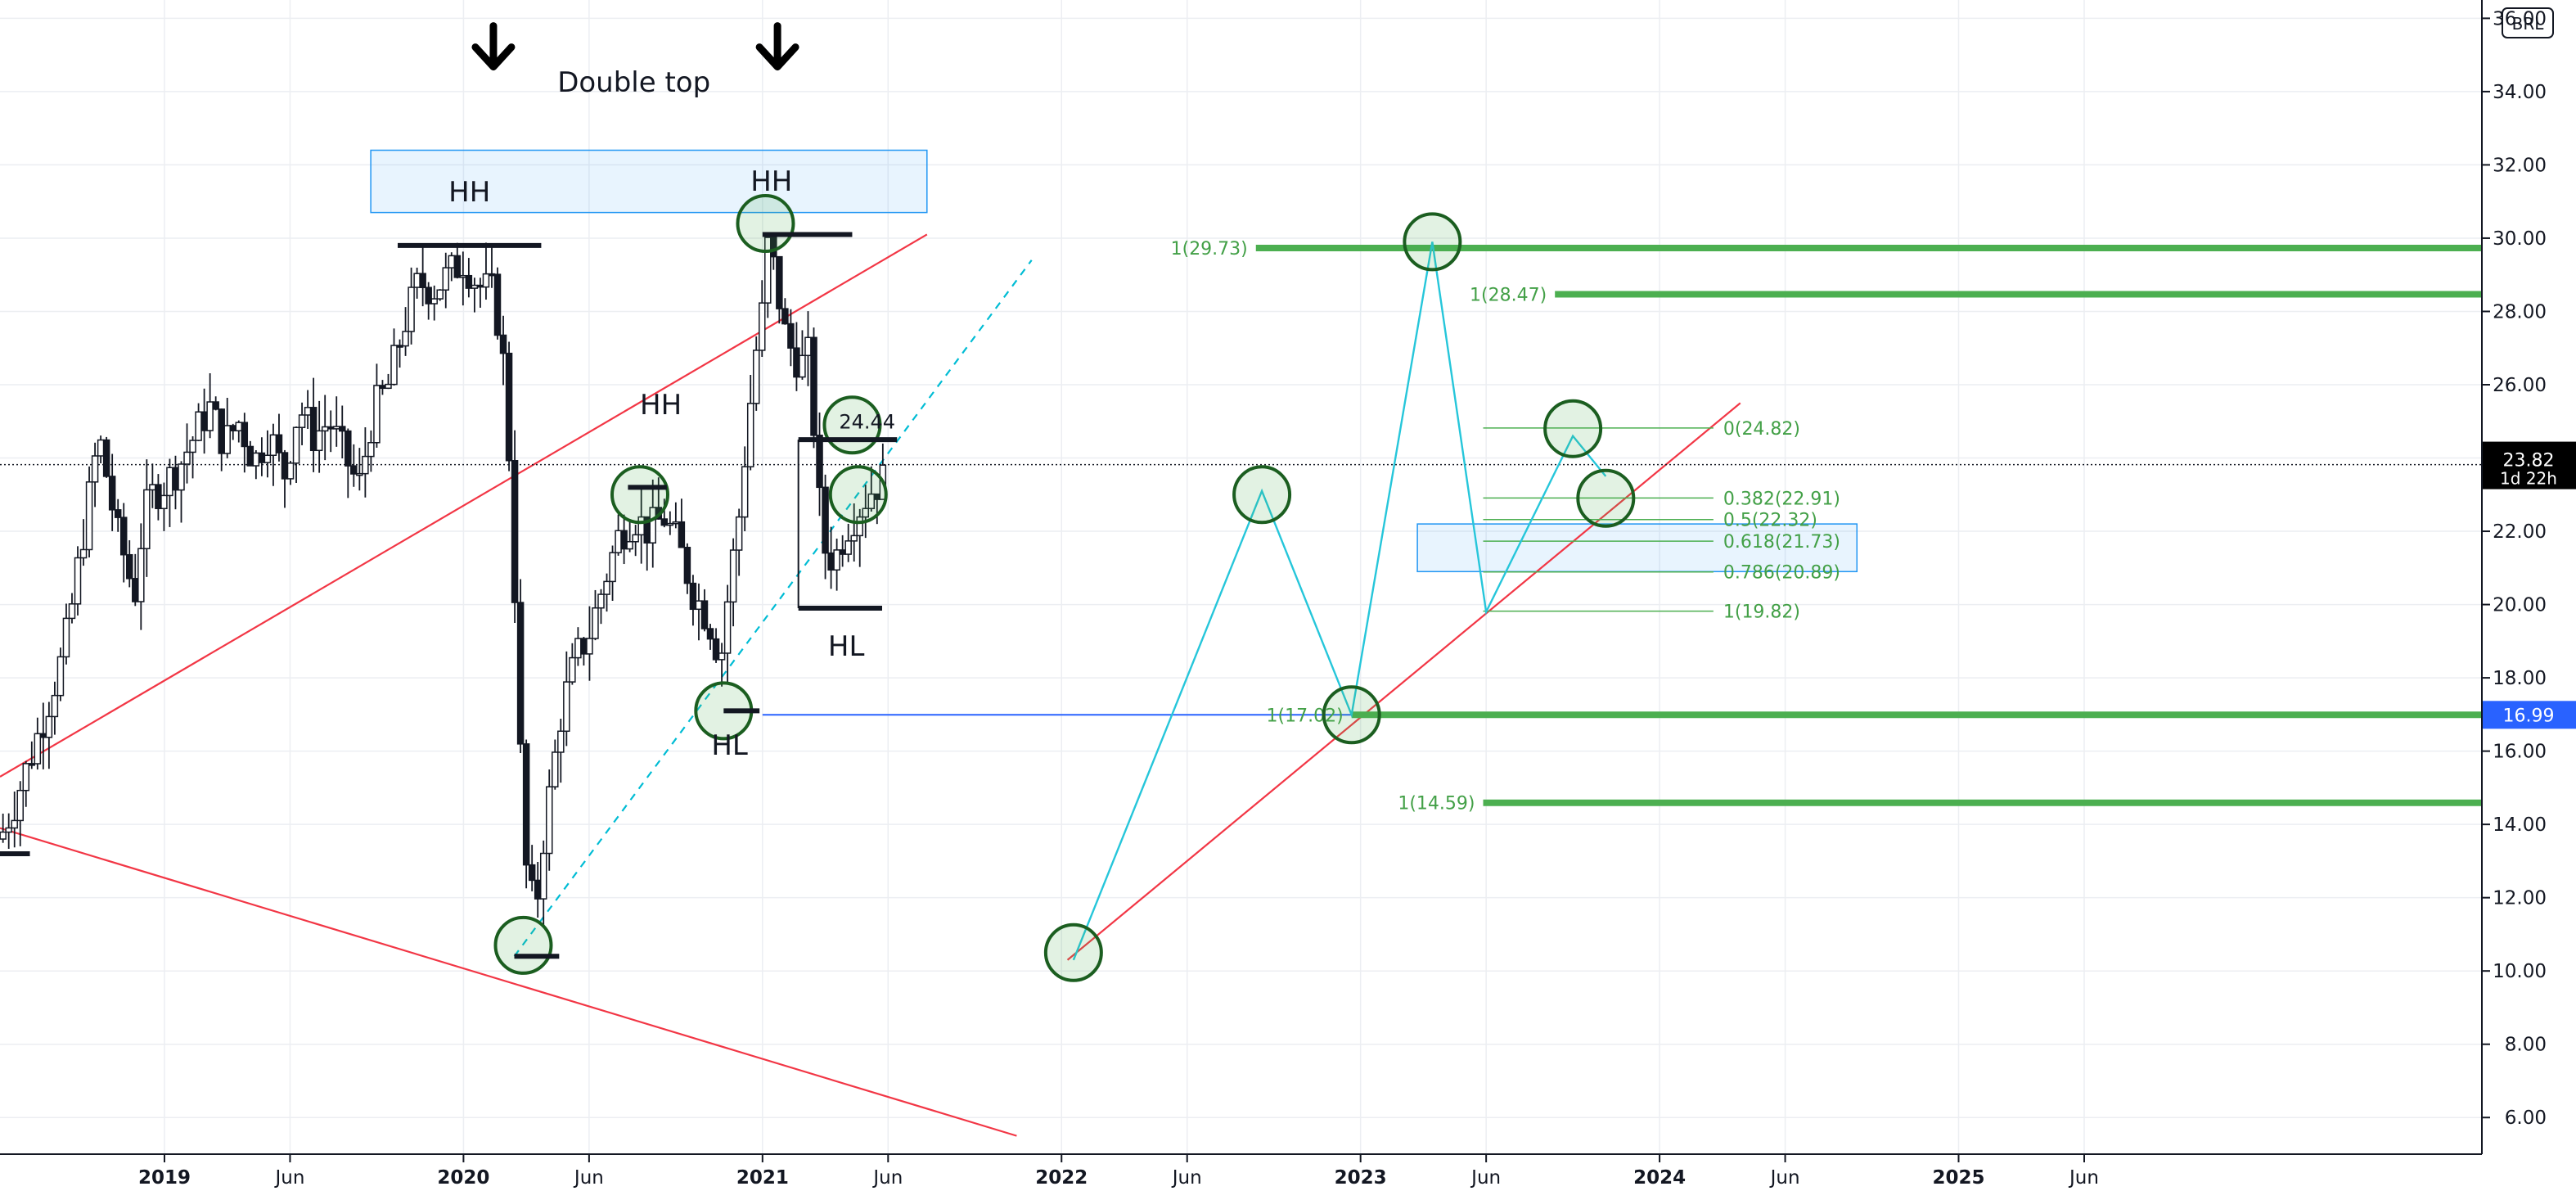 This screenshot has width=2576, height=1200. What do you see at coordinates (1403, 681) in the screenshot?
I see `projection-support-line` at bounding box center [1403, 681].